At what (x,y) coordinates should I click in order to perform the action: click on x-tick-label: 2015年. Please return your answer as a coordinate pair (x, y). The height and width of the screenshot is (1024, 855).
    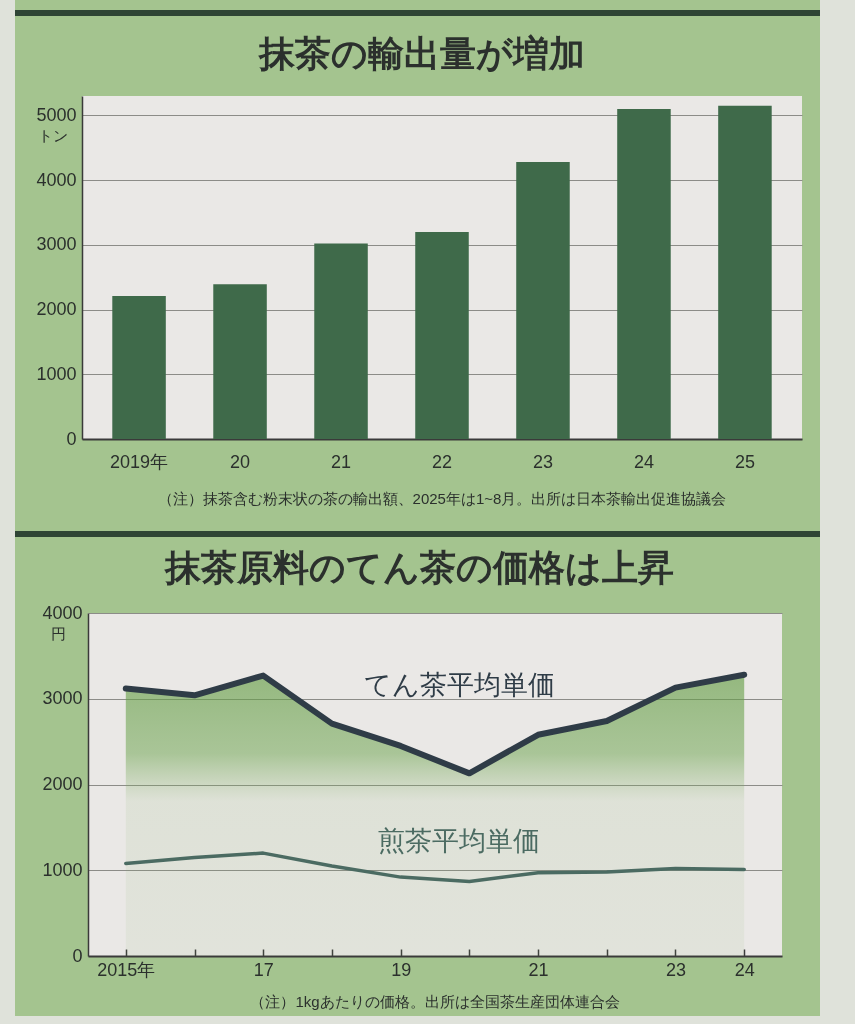
    Looking at the image, I should click on (126, 969).